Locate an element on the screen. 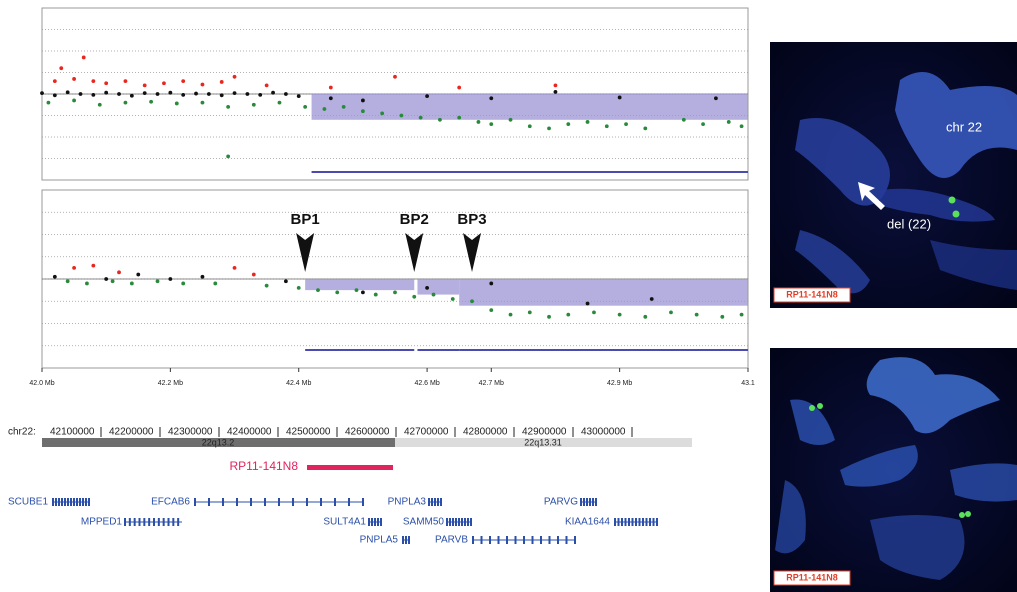 Image resolution: width=1017 pixels, height=592 pixels. gene-name: SULT4A1 is located at coordinates (344, 522).